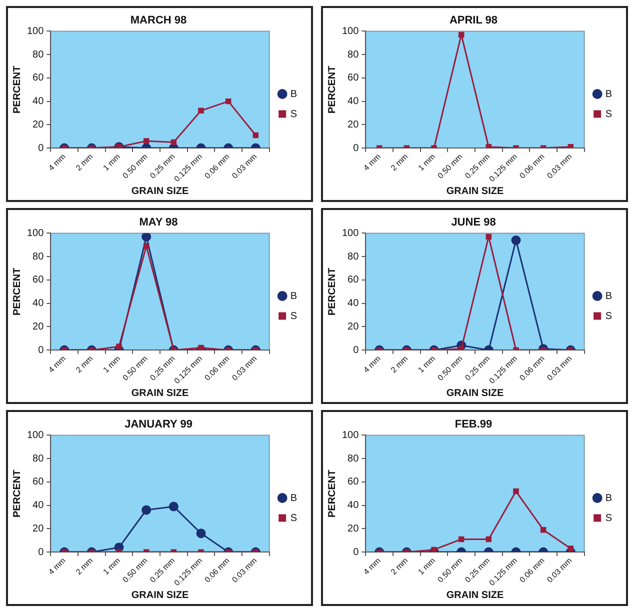 The image size is (634, 610). Describe the element at coordinates (473, 424) in the screenshot. I see `chart-title: FEB.99` at that location.